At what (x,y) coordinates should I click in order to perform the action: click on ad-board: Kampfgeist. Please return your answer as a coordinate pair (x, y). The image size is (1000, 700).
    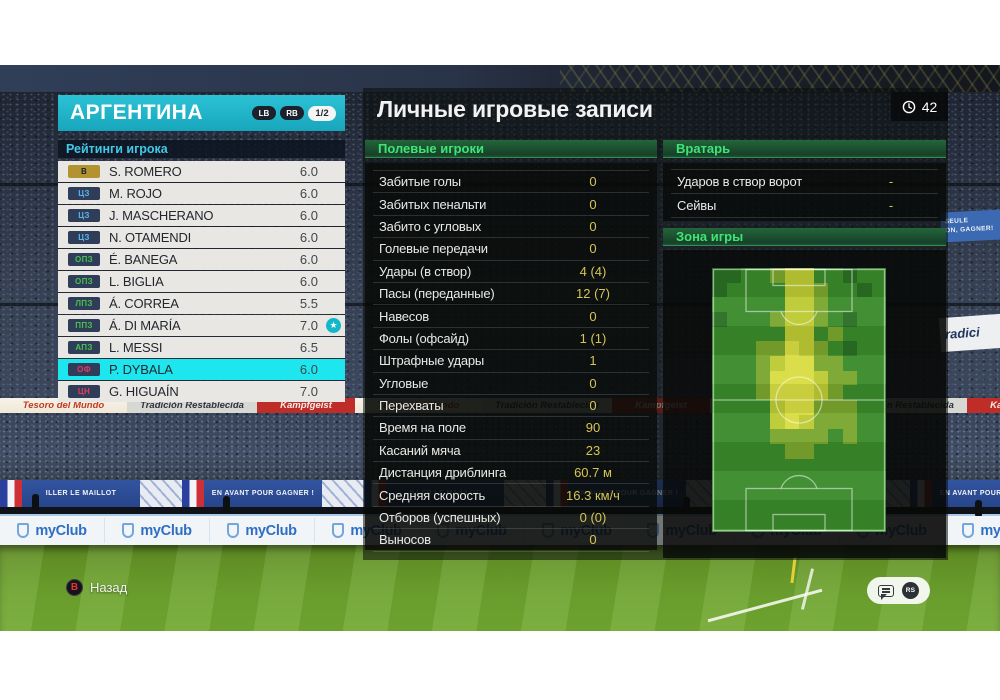
    Looking at the image, I should click on (983, 405).